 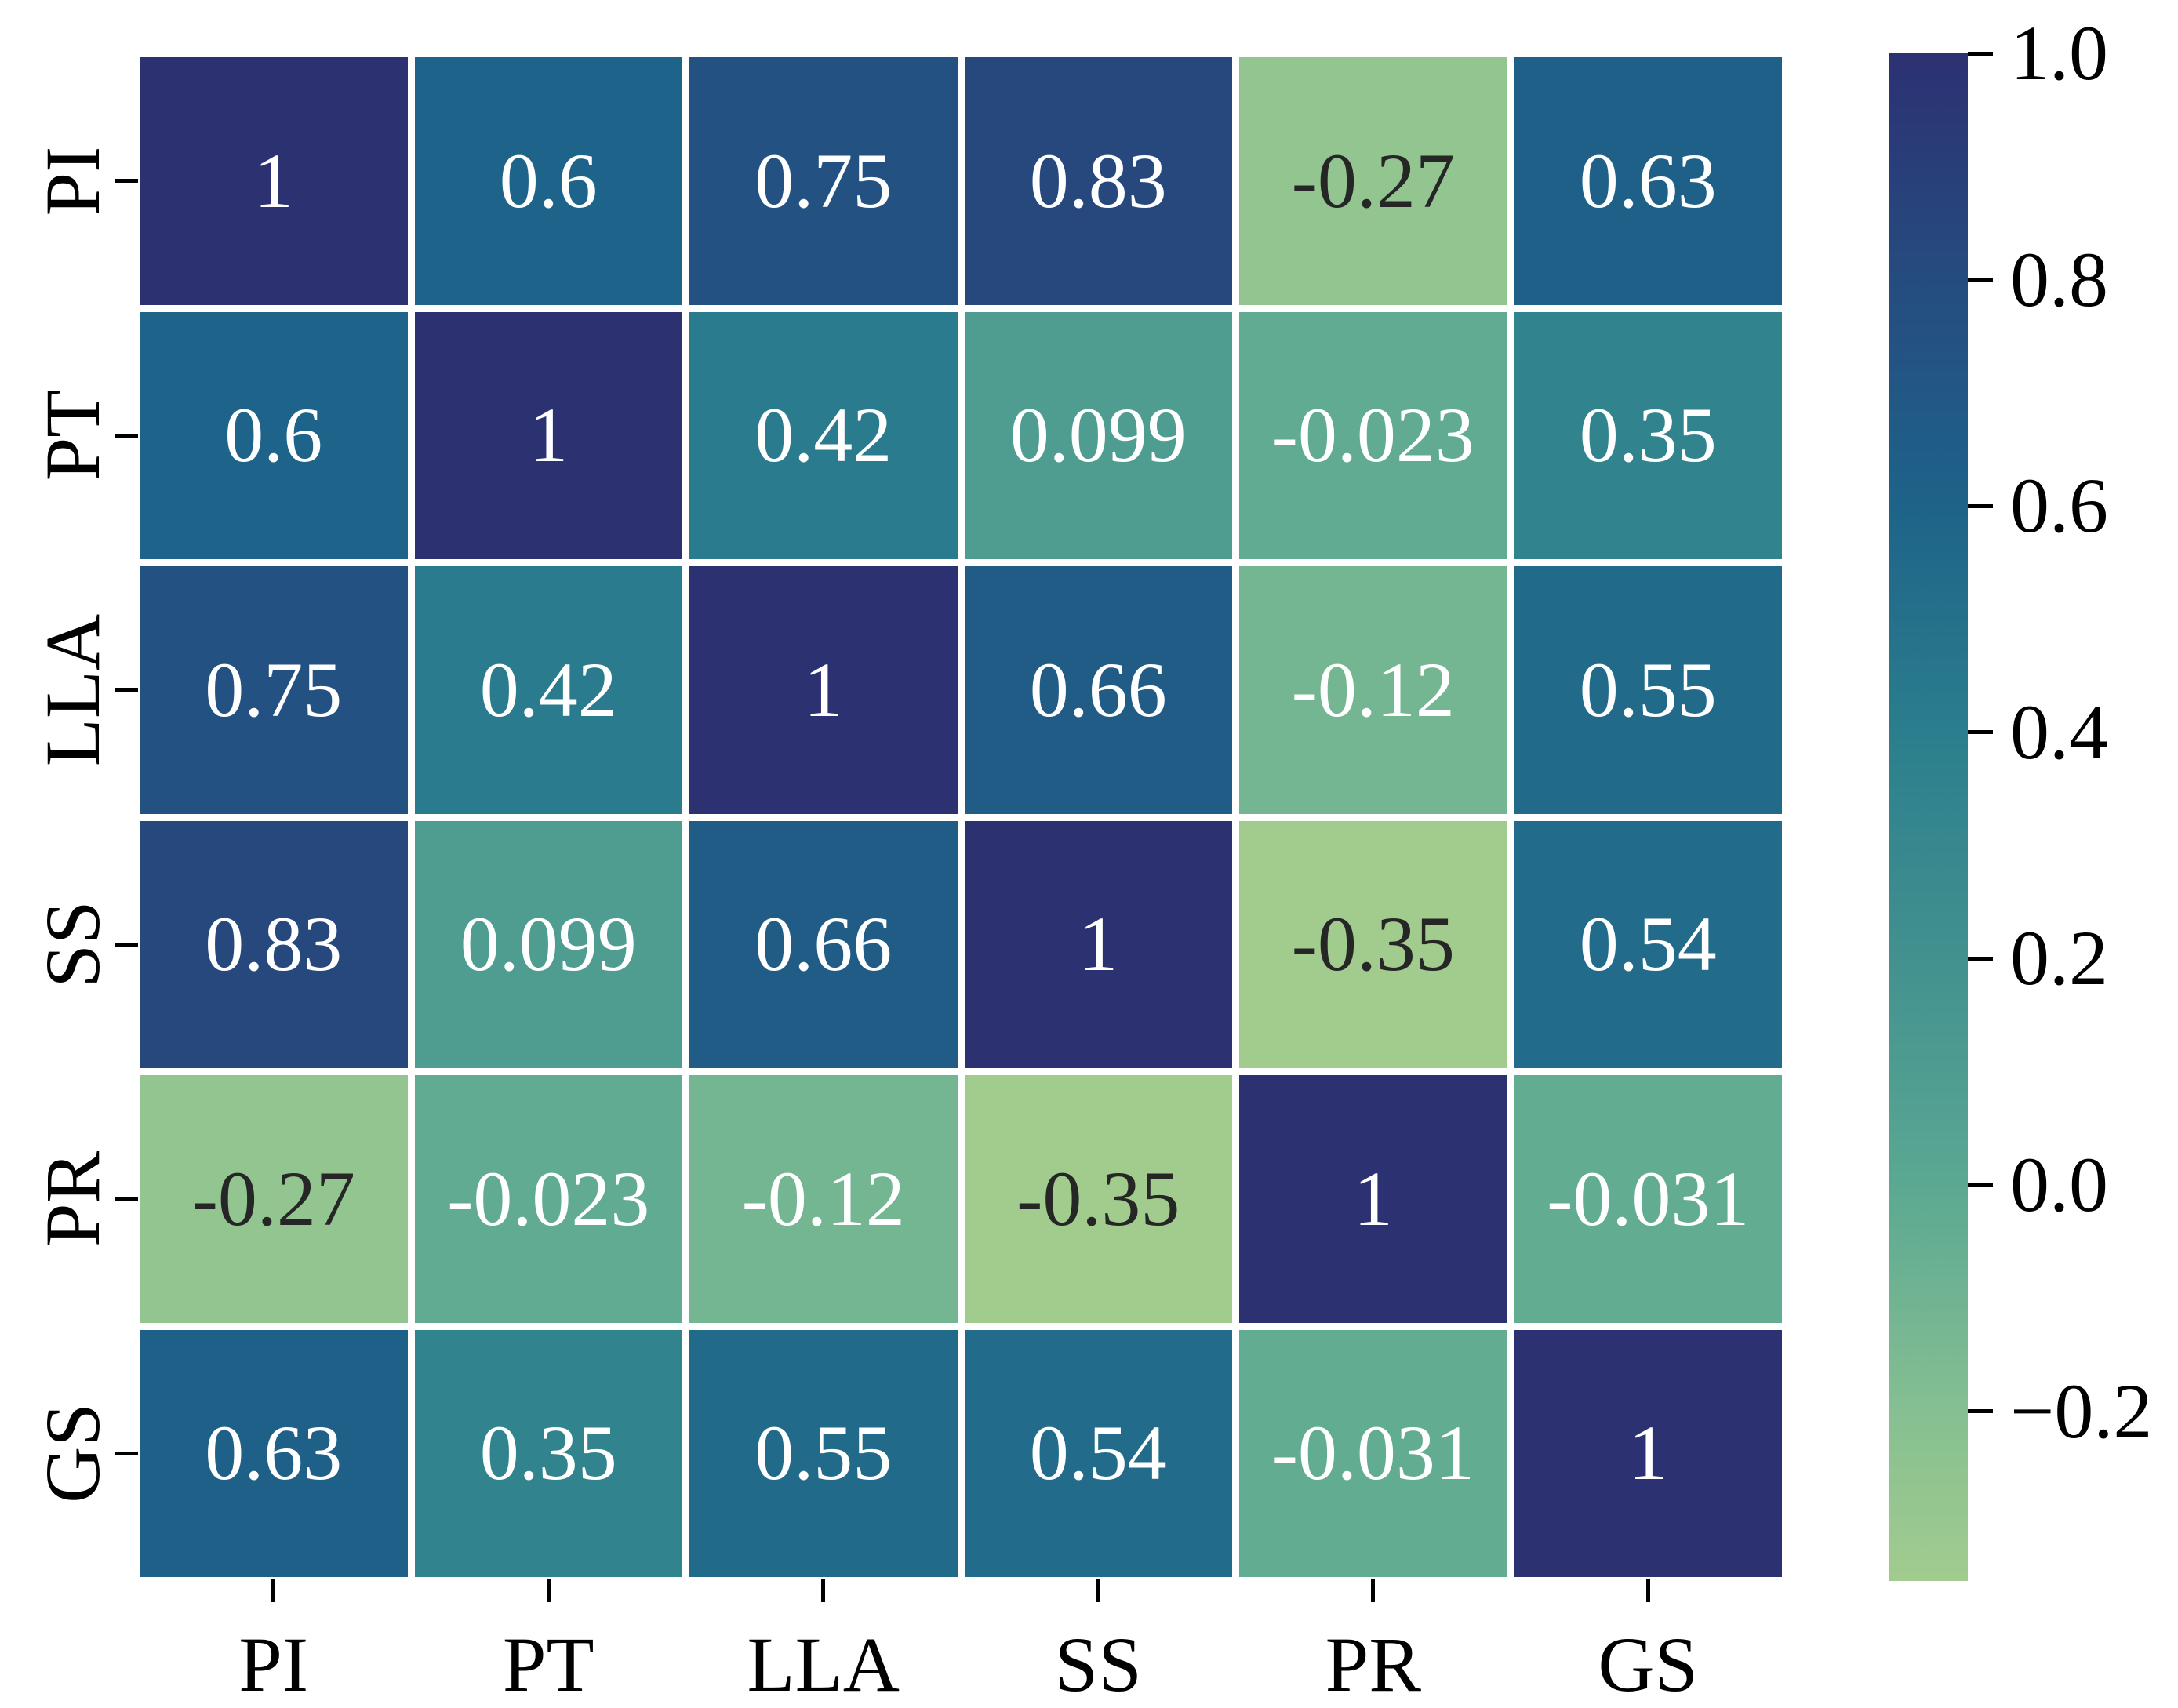 I want to click on heatmap-cell-PT-PT: 1, so click(x=548, y=435).